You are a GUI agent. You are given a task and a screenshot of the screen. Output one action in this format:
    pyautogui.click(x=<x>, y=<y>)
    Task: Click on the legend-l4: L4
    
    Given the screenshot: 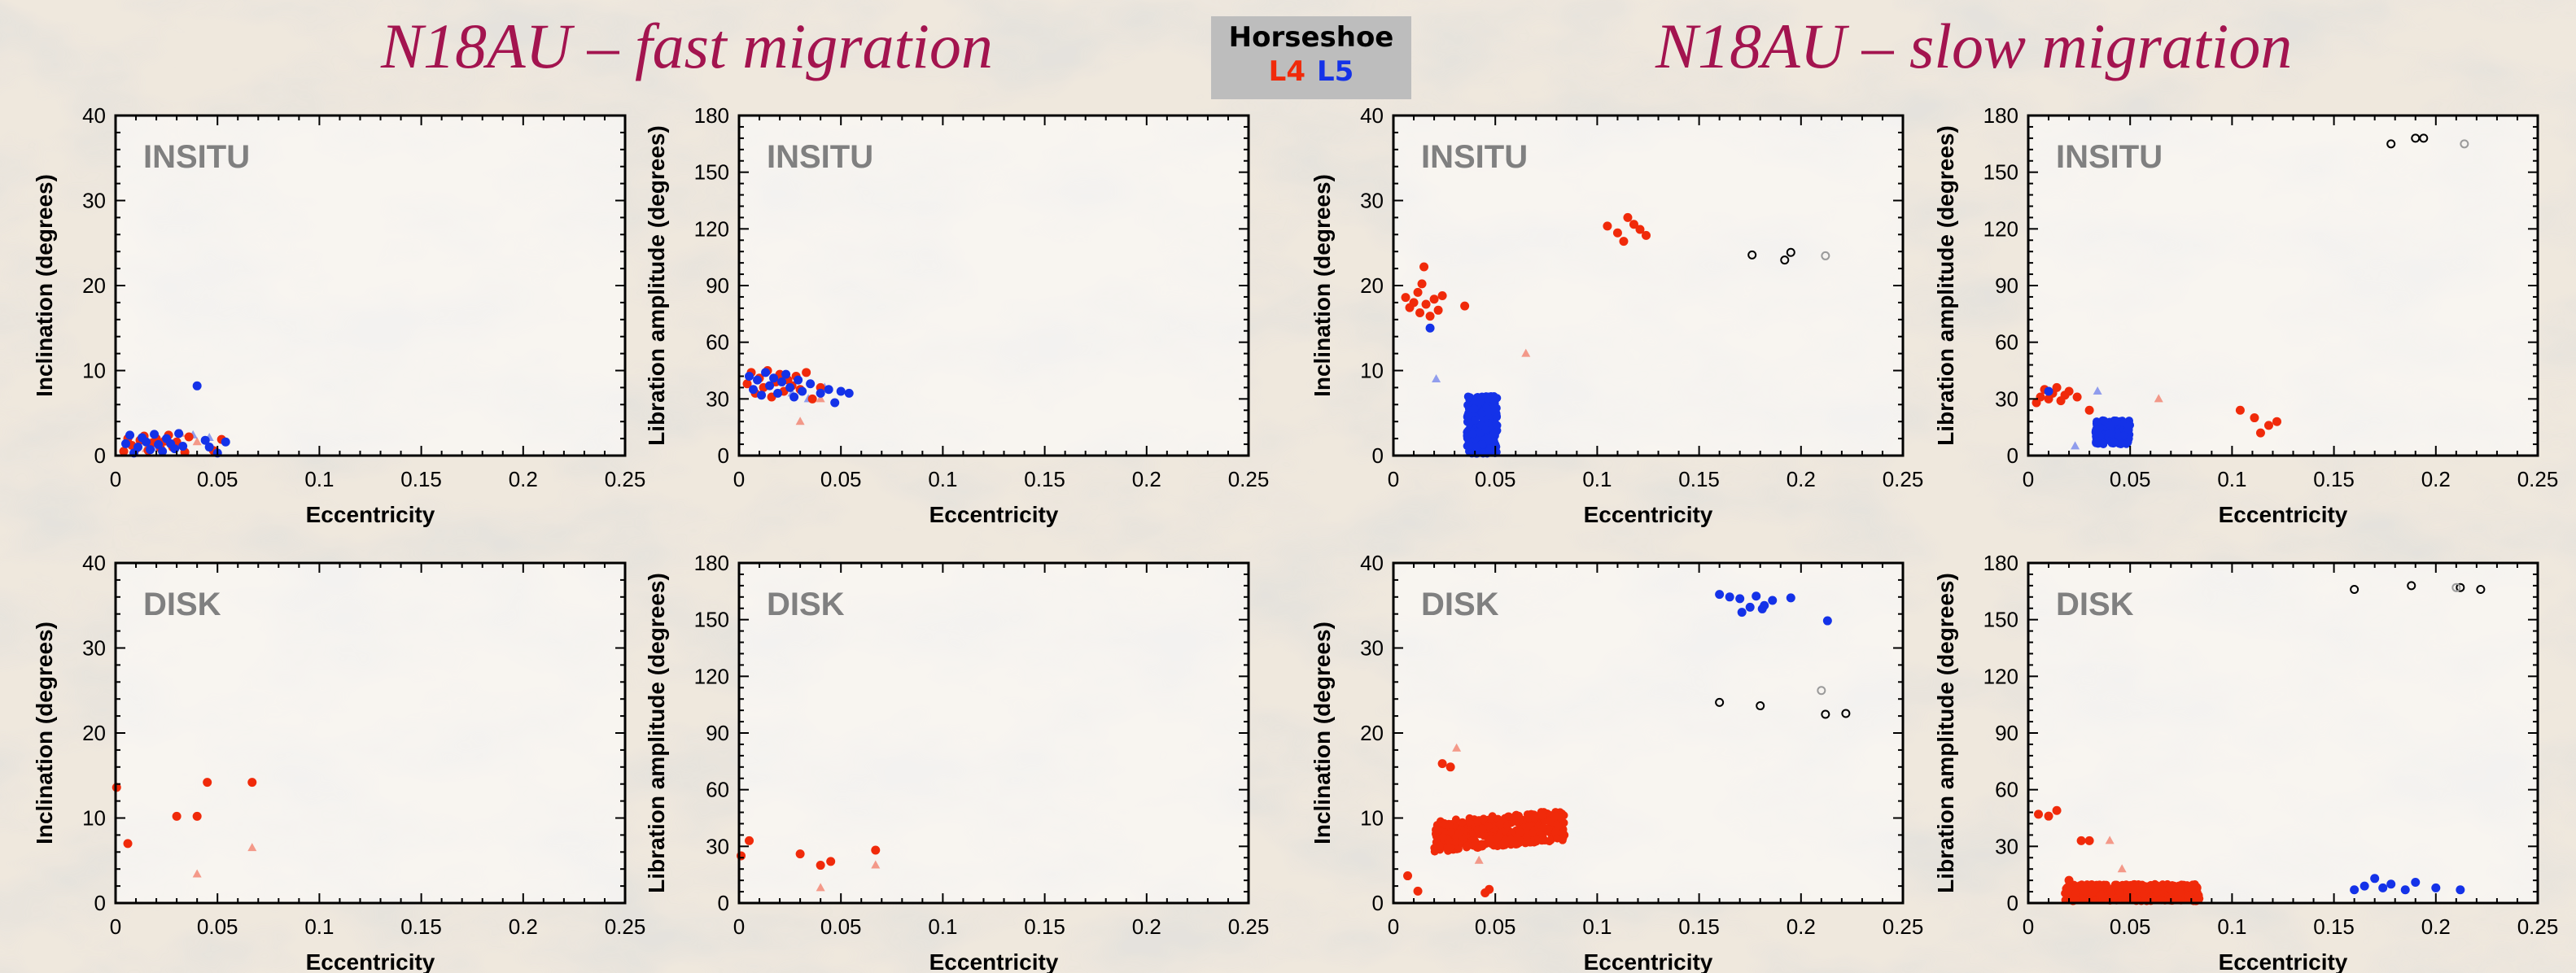 What is the action you would take?
    pyautogui.click(x=1286, y=71)
    